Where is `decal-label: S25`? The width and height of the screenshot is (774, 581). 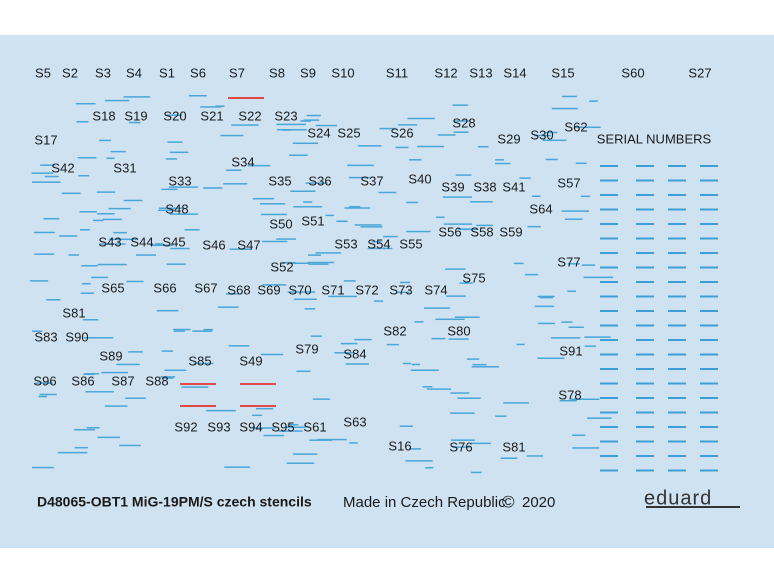
decal-label: S25 is located at coordinates (348, 132).